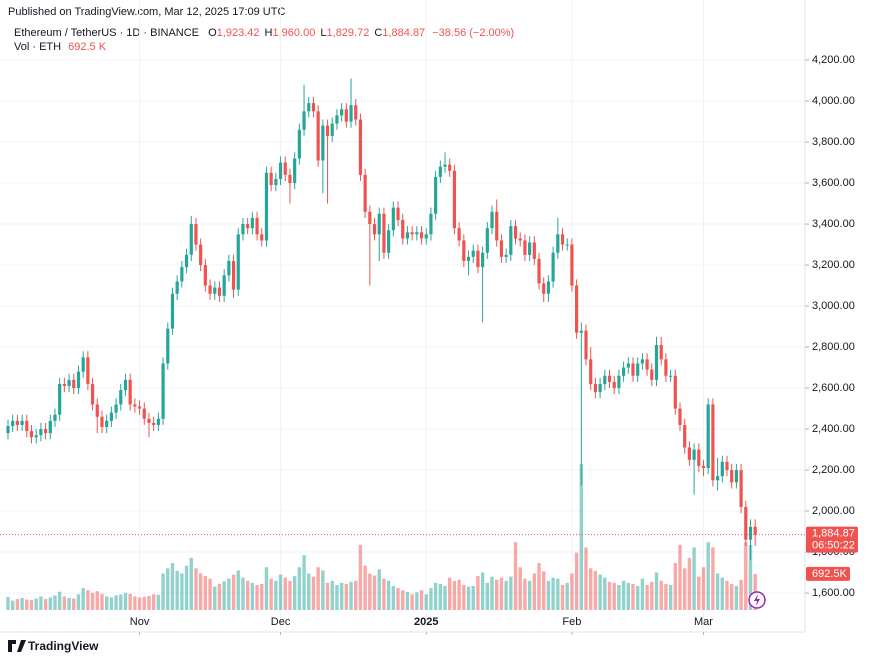  What do you see at coordinates (238, 33) in the screenshot?
I see `open-value: 1,923.42` at bounding box center [238, 33].